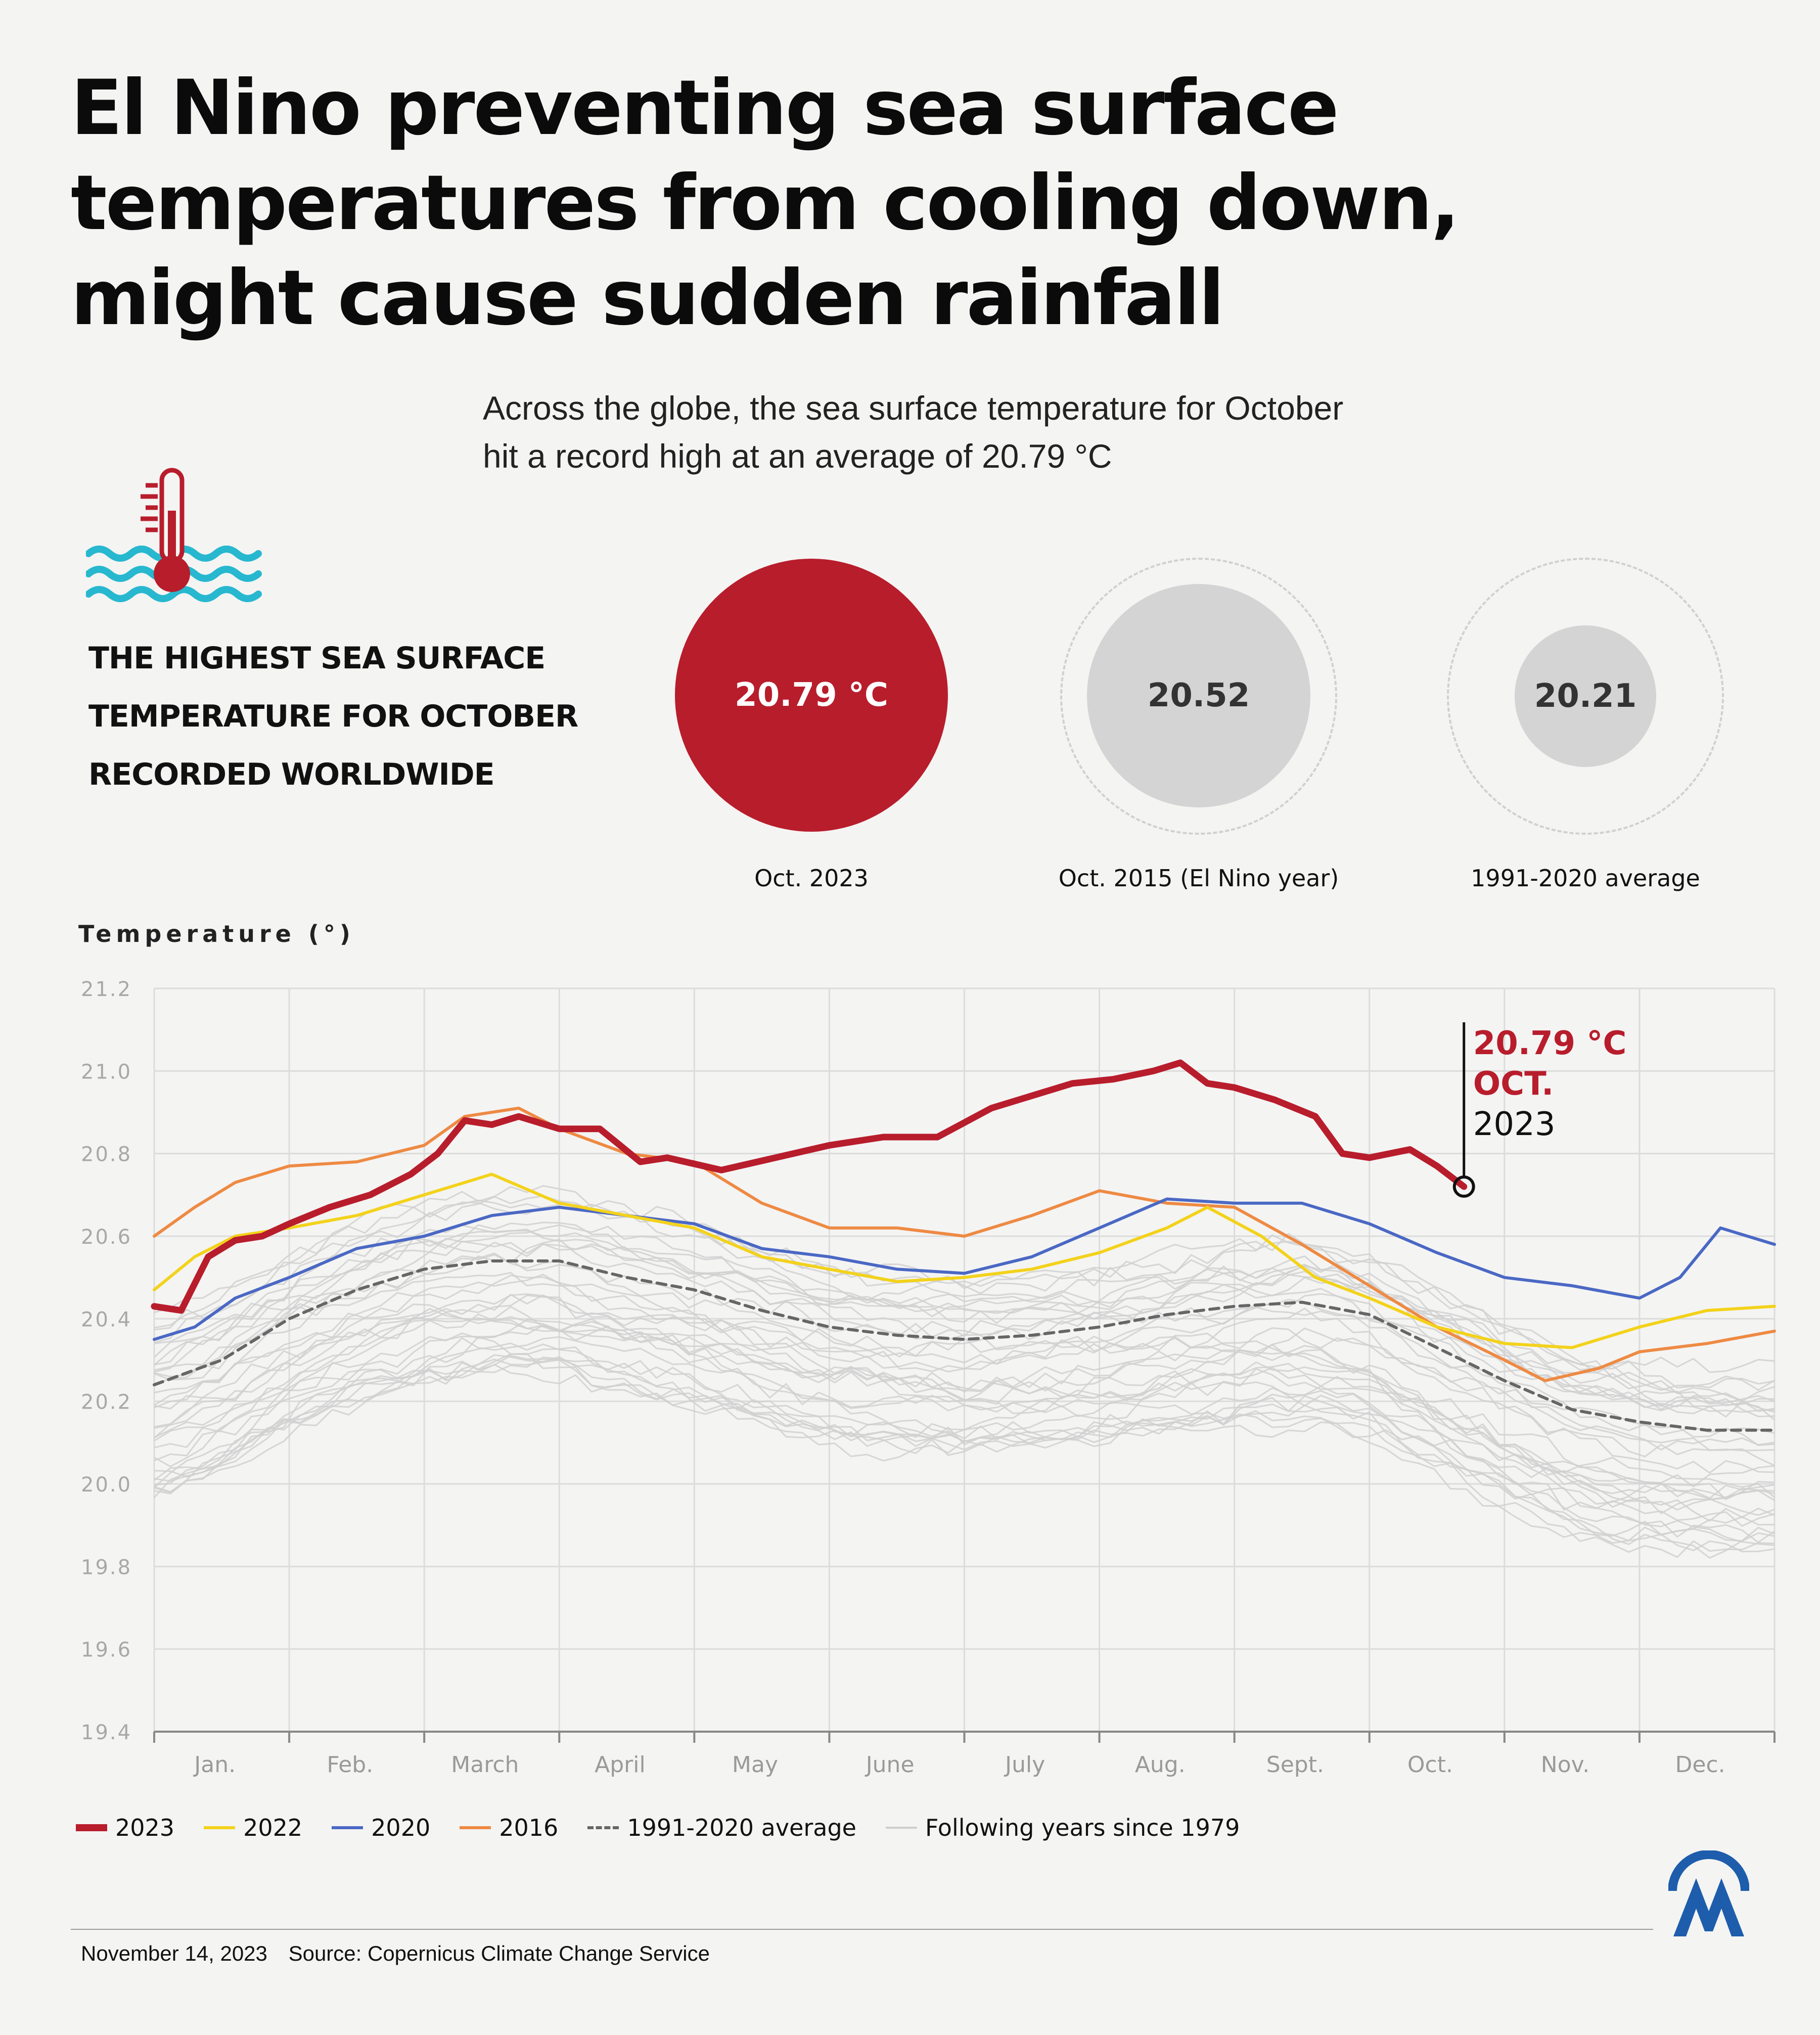  Describe the element at coordinates (1565, 1765) in the screenshot. I see `x-tick-label: Nov.` at that location.